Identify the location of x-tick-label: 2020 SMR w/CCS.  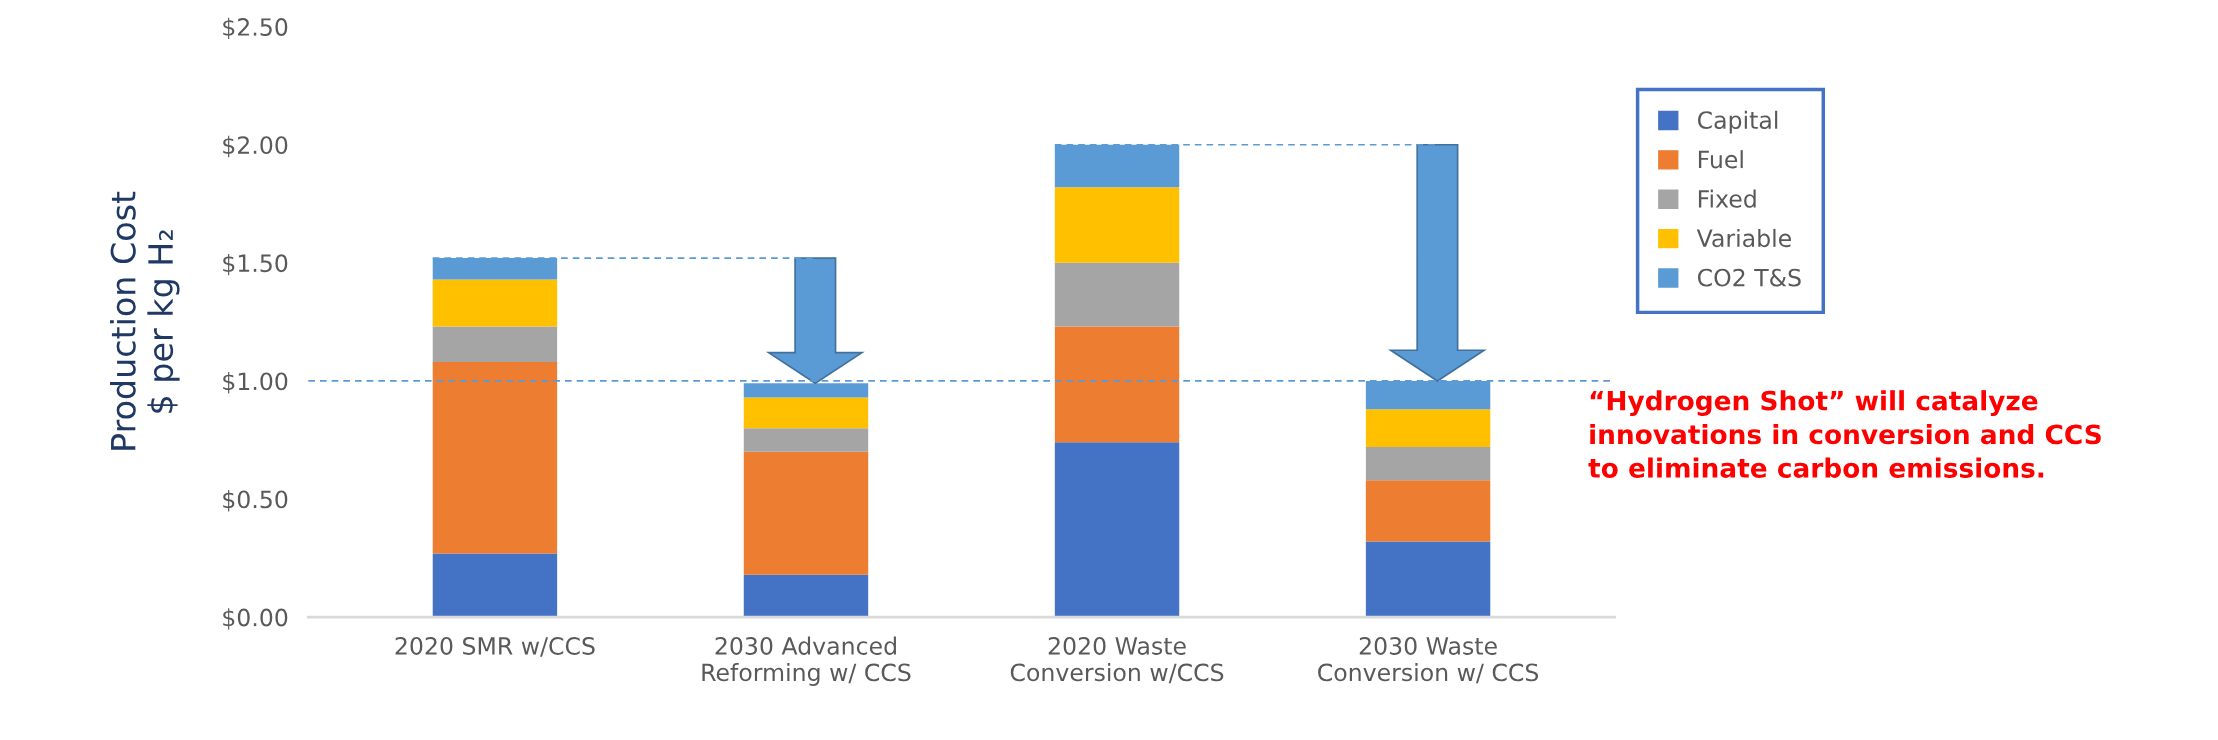
(495, 647).